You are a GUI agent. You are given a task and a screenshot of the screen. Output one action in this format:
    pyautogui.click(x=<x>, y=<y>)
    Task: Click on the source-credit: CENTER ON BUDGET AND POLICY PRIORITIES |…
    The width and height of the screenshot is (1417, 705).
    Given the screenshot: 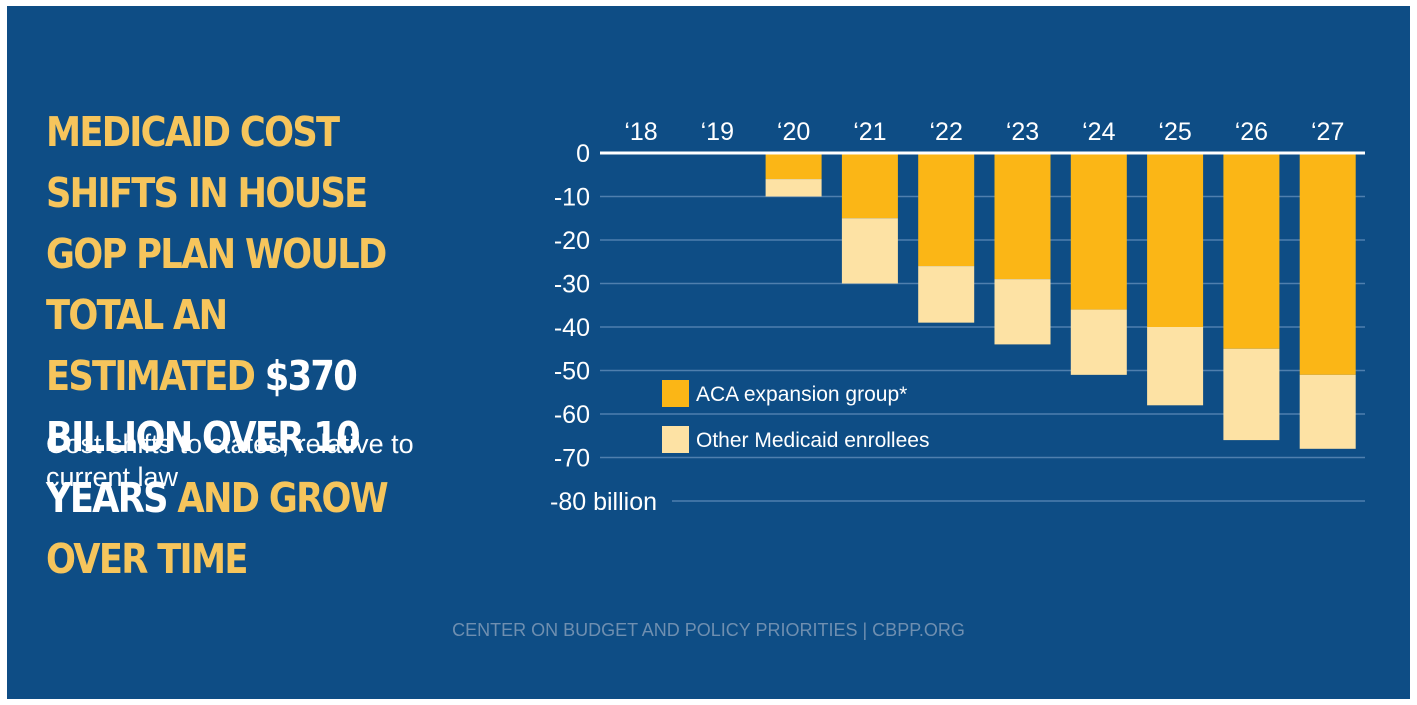 What is the action you would take?
    pyautogui.click(x=708, y=630)
    